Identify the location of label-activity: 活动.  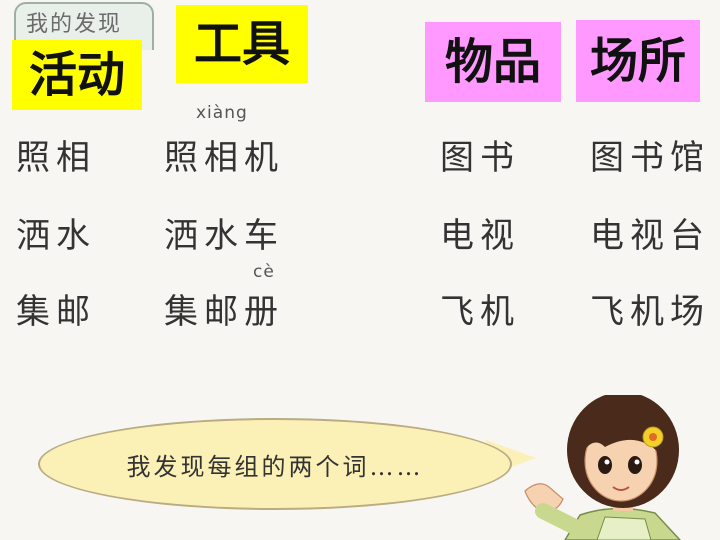
(77, 75).